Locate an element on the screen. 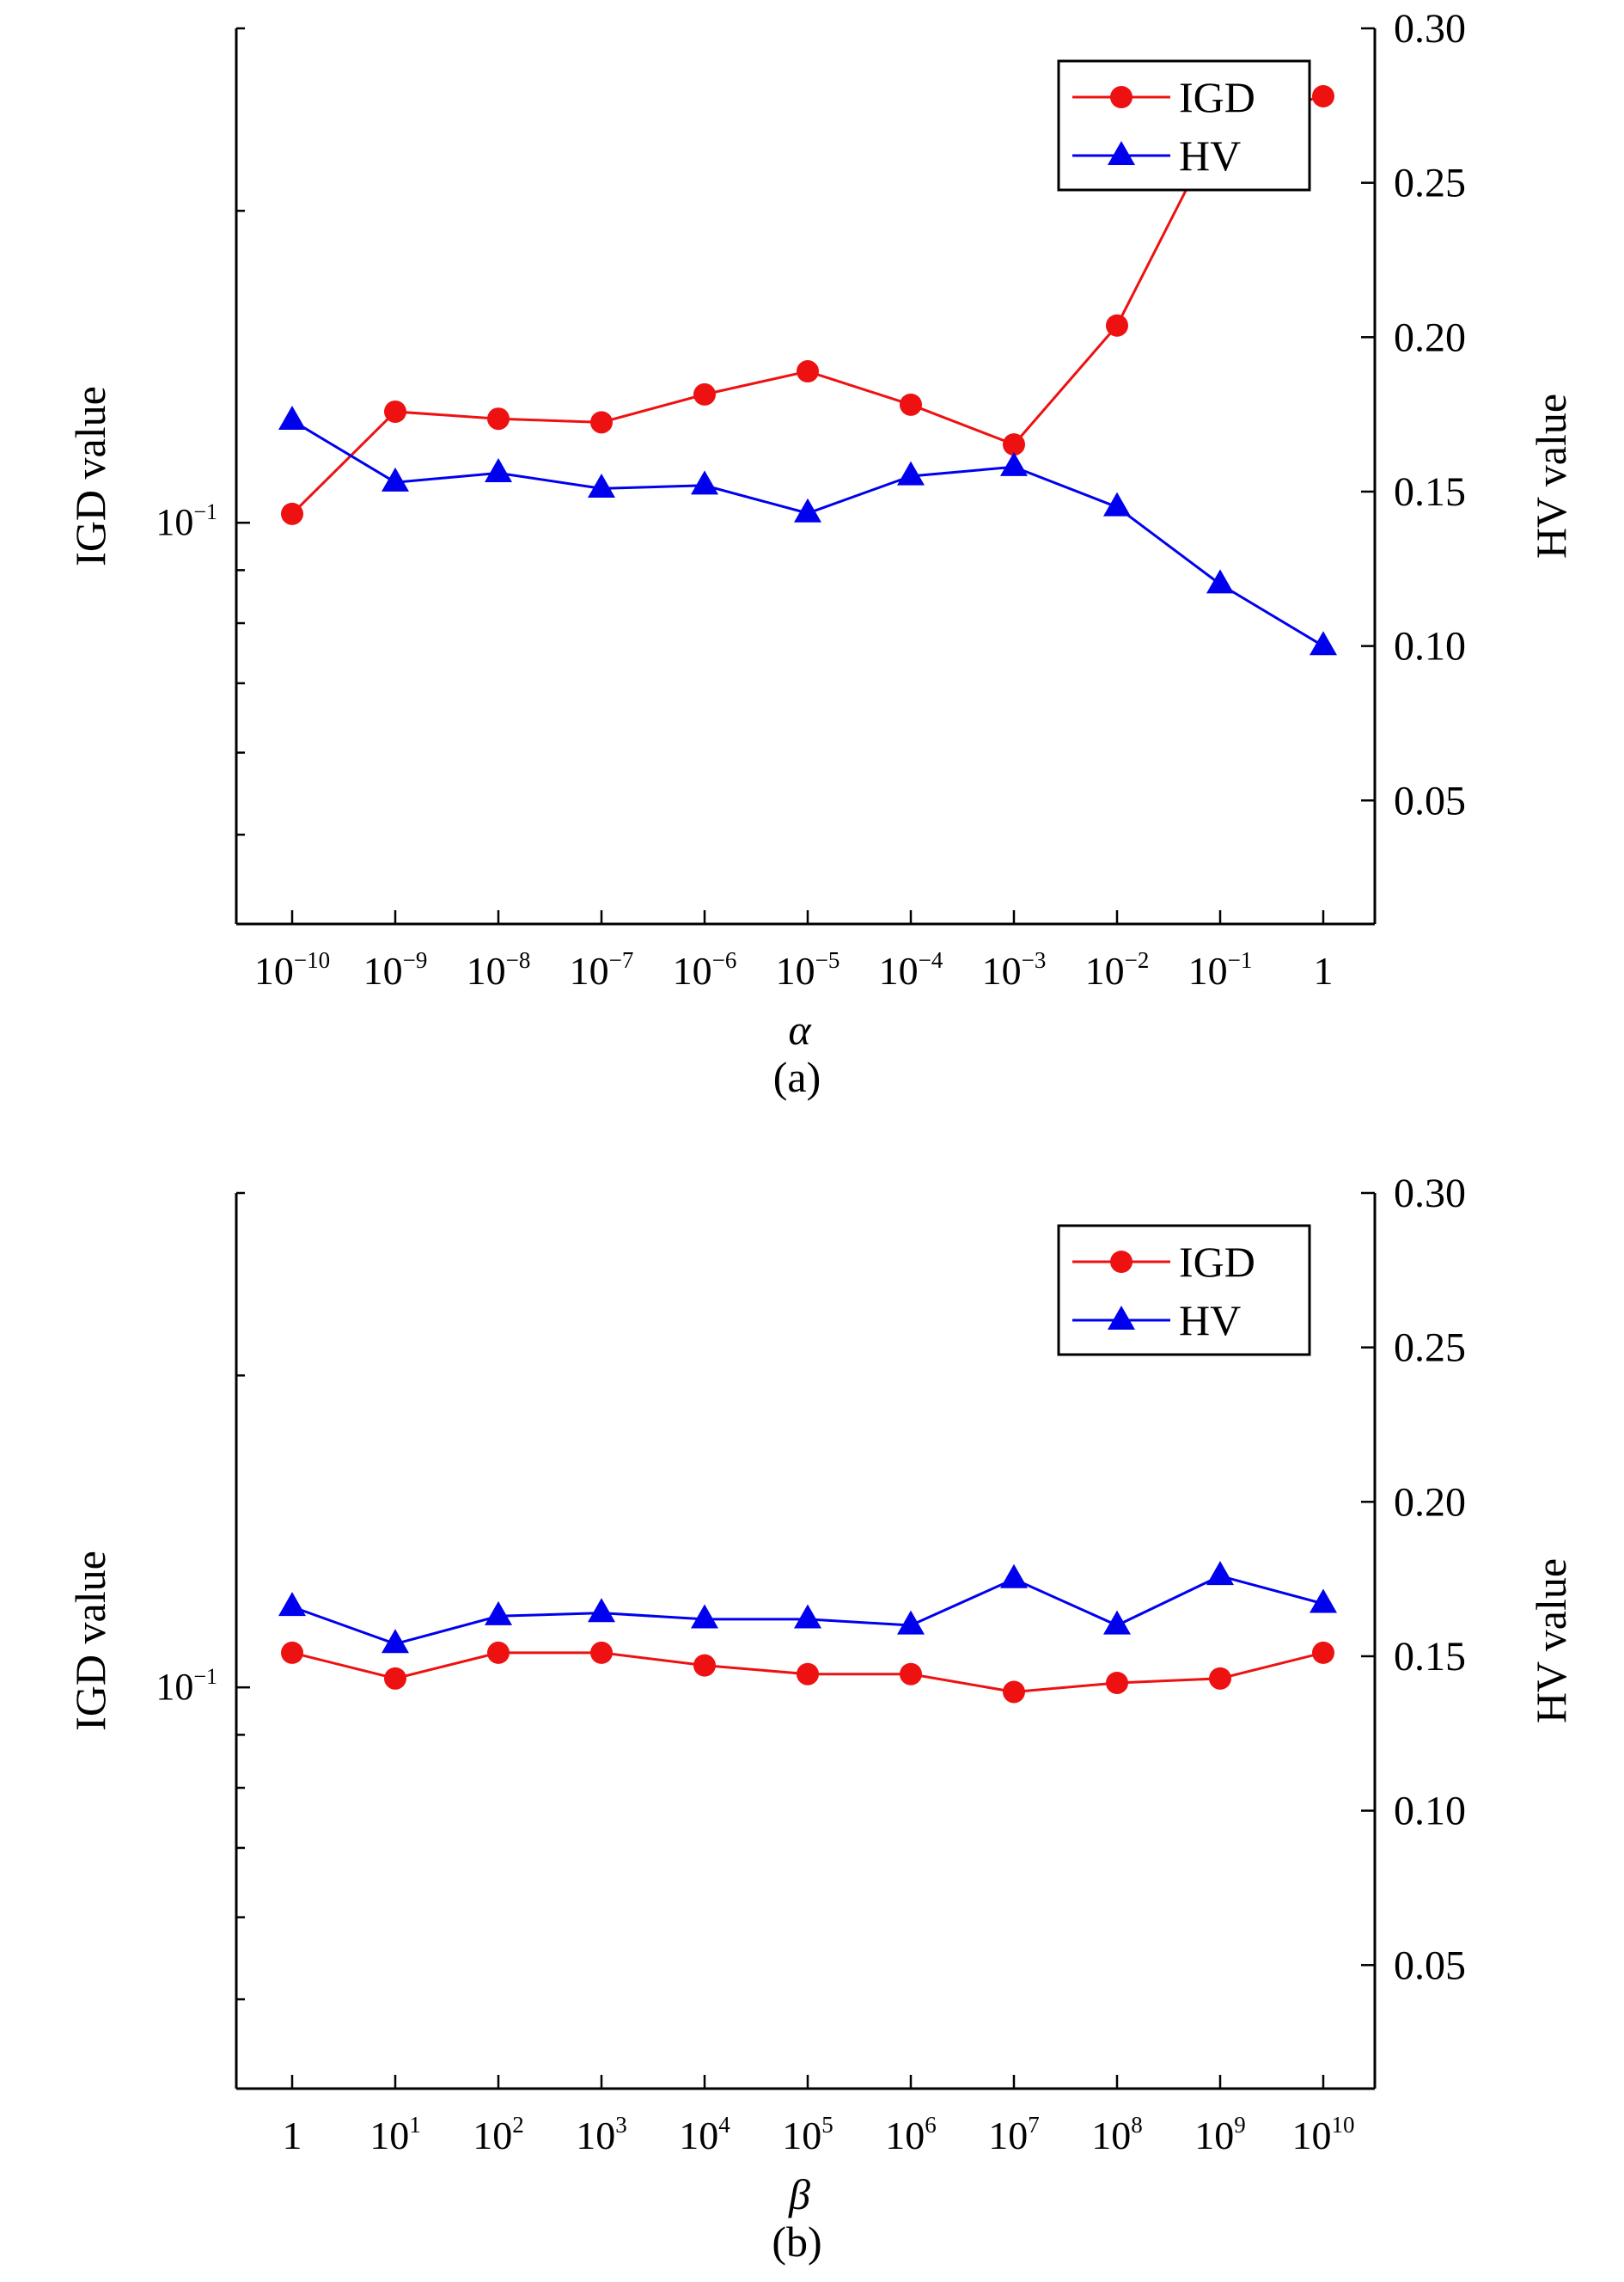  x-tick-label: 10³ is located at coordinates (601, 2135).